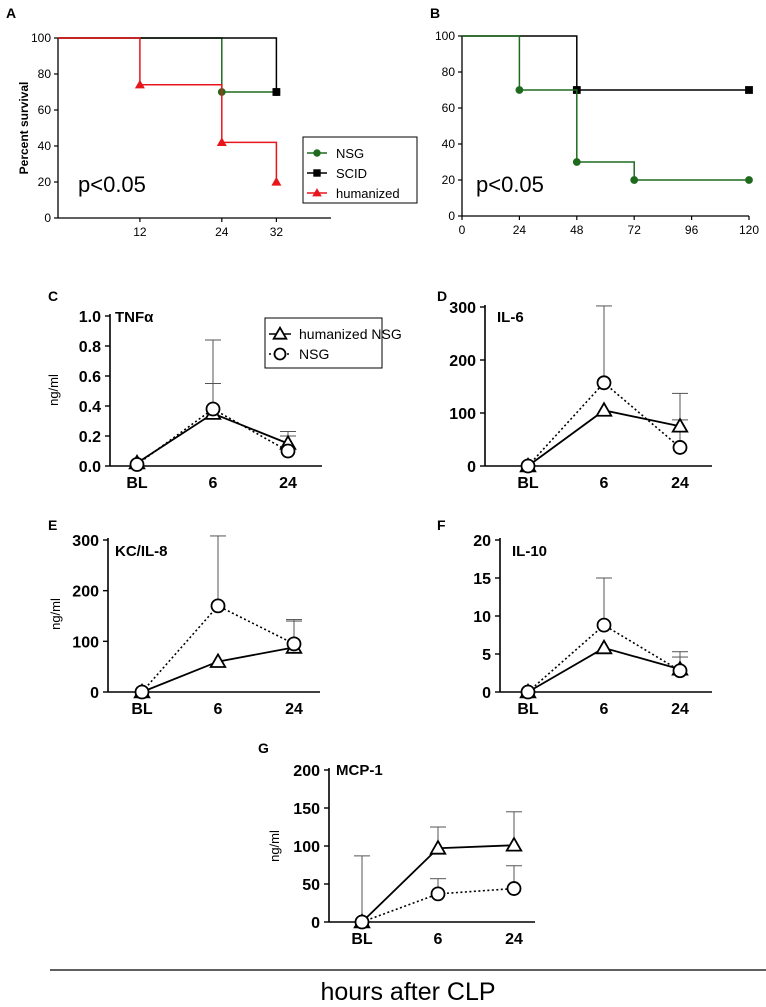  I want to click on panel-f: F 0 5 10 15 20 BL 6 24 IL-10, so click(574, 617).